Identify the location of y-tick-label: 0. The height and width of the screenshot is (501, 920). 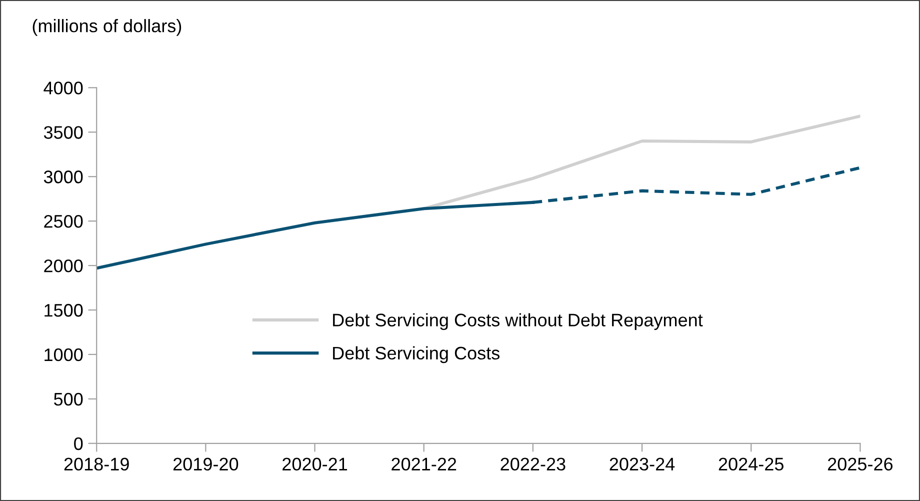
(78, 443).